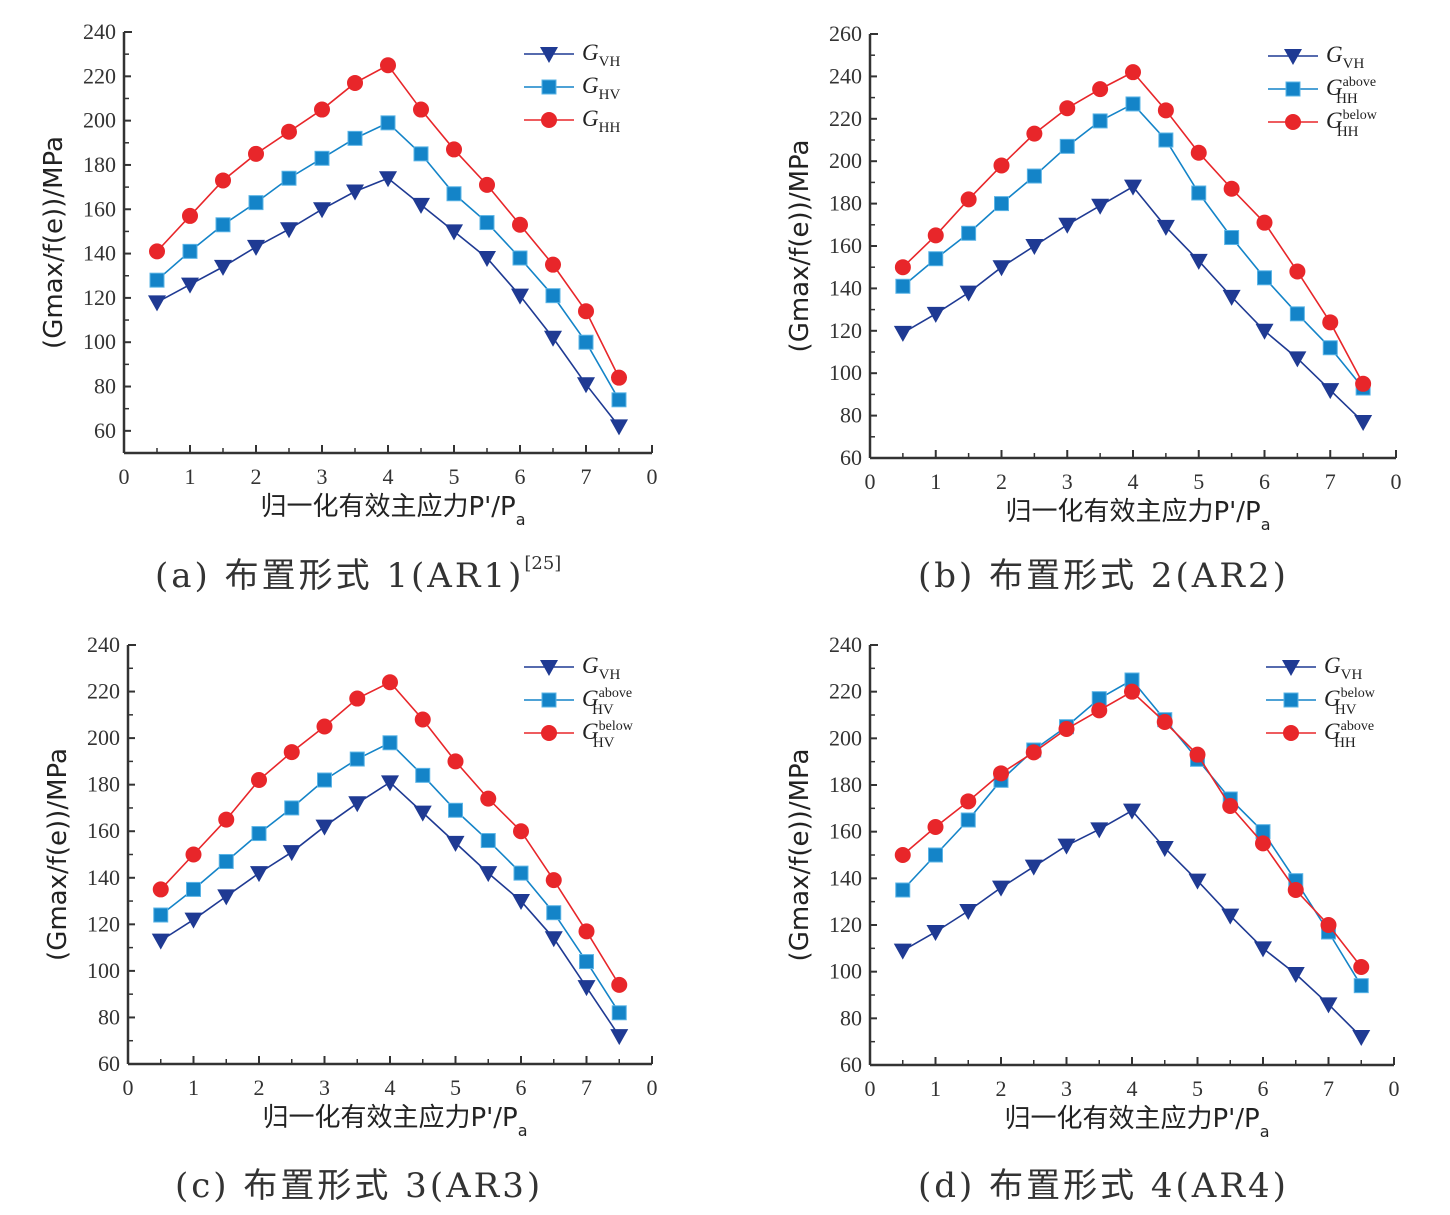 The image size is (1450, 1215). Describe the element at coordinates (1348, 132) in the screenshot. I see `legend-label-subscript: HH` at that location.